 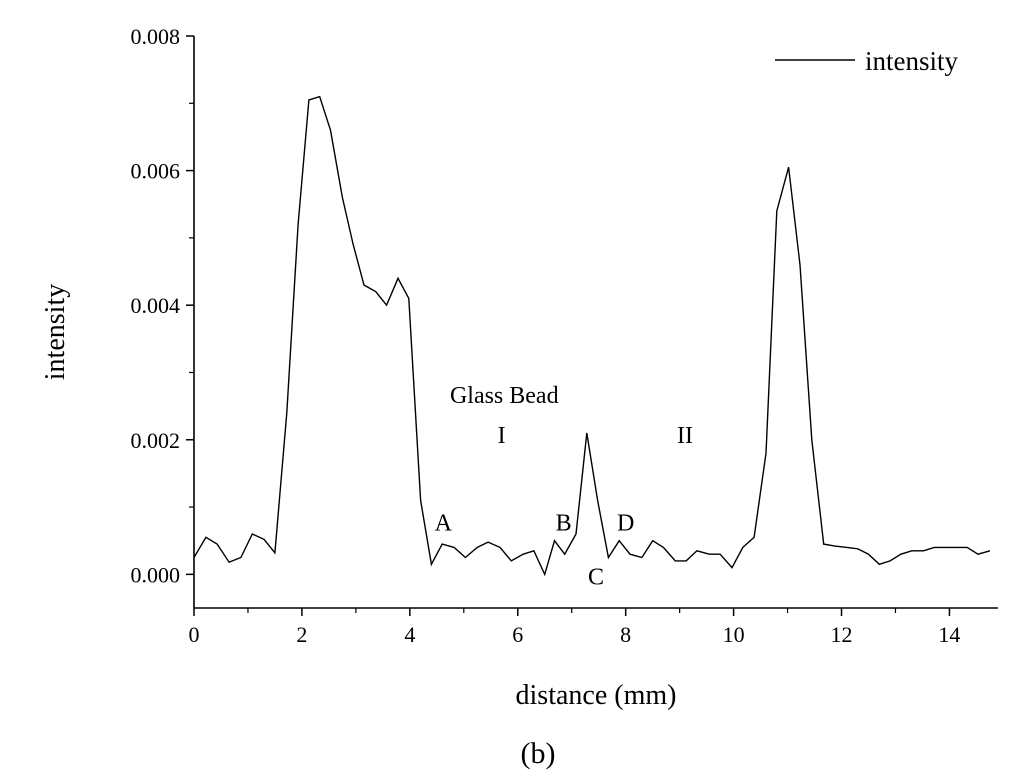 I want to click on annotation-label: D, so click(x=625, y=524).